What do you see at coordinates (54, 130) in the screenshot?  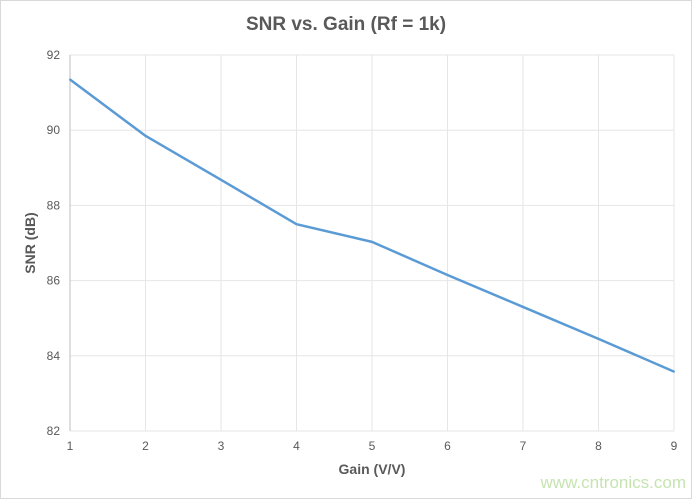 I see `y-tick-label: 90` at bounding box center [54, 130].